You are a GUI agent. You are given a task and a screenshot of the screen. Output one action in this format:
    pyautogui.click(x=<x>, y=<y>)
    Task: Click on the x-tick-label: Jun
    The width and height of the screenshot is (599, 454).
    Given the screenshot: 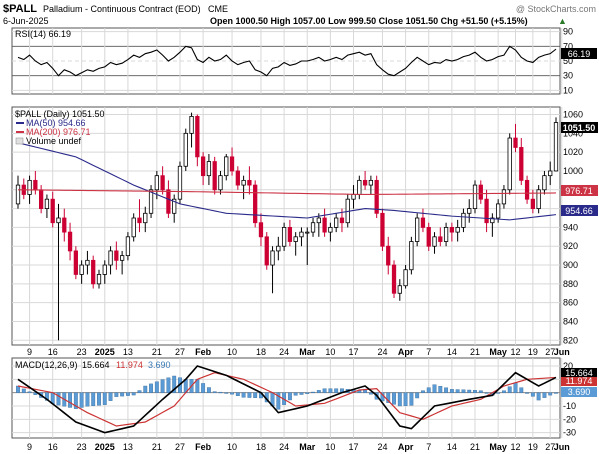 What is the action you would take?
    pyautogui.click(x=562, y=447)
    